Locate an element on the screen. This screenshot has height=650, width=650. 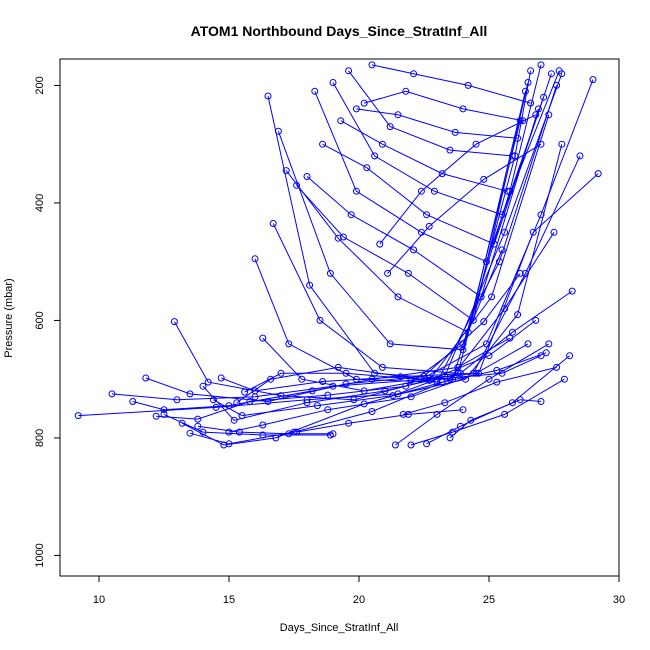
x-tick-label: 30 is located at coordinates (619, 600).